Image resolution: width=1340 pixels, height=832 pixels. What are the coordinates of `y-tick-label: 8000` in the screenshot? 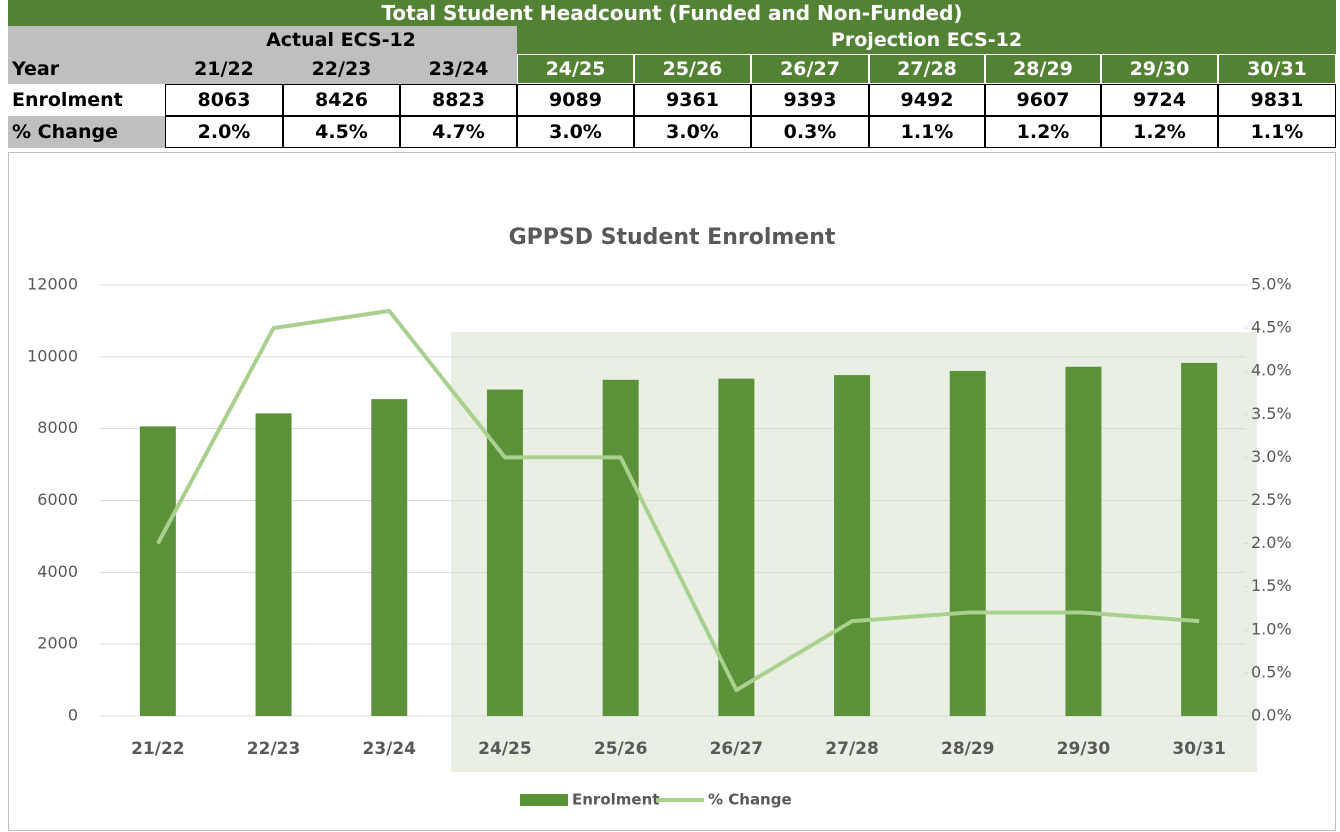 It's located at (57, 427).